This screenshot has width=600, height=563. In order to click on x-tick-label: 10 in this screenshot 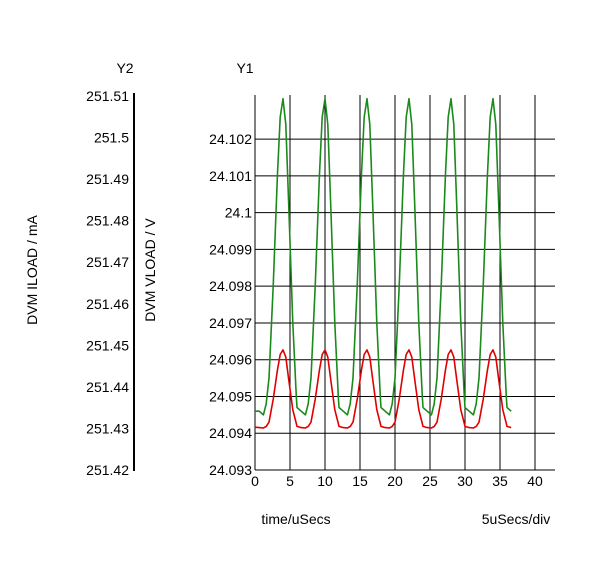, I will do `click(325, 481)`.